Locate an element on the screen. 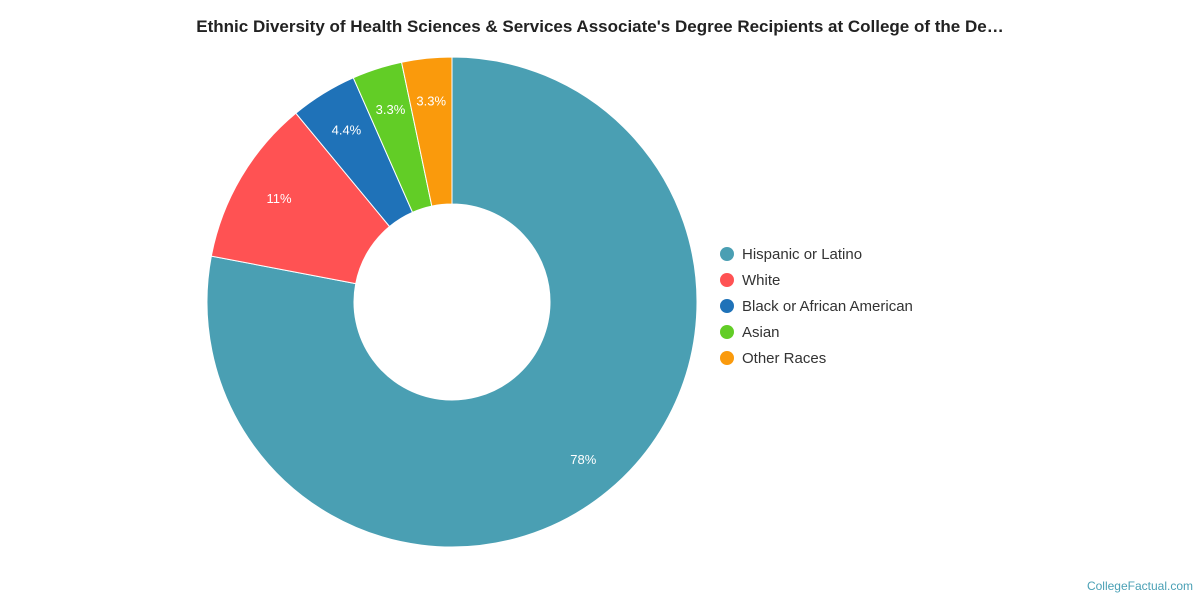 This screenshot has height=600, width=1200. slice-label-other-races: 3.3% is located at coordinates (431, 101).